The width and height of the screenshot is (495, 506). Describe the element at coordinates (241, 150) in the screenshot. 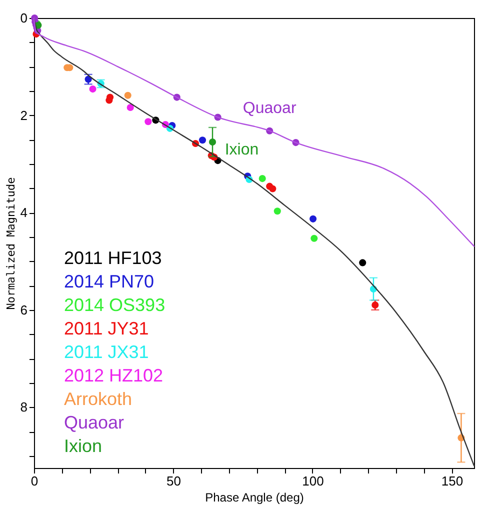

I see `annotation: Ixion` at that location.